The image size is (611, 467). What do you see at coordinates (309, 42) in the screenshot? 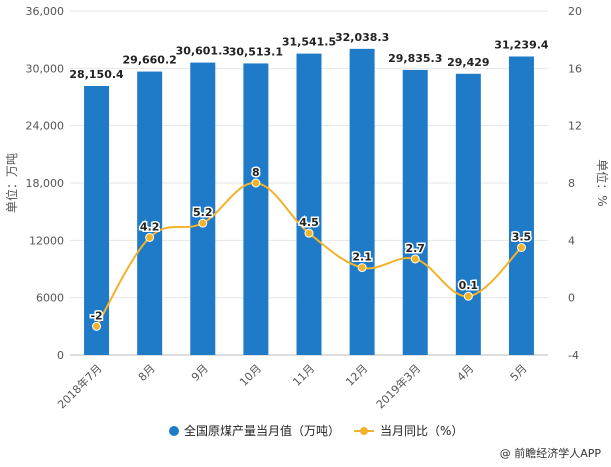
I see `bar-value-label: 31,541.5` at bounding box center [309, 42].